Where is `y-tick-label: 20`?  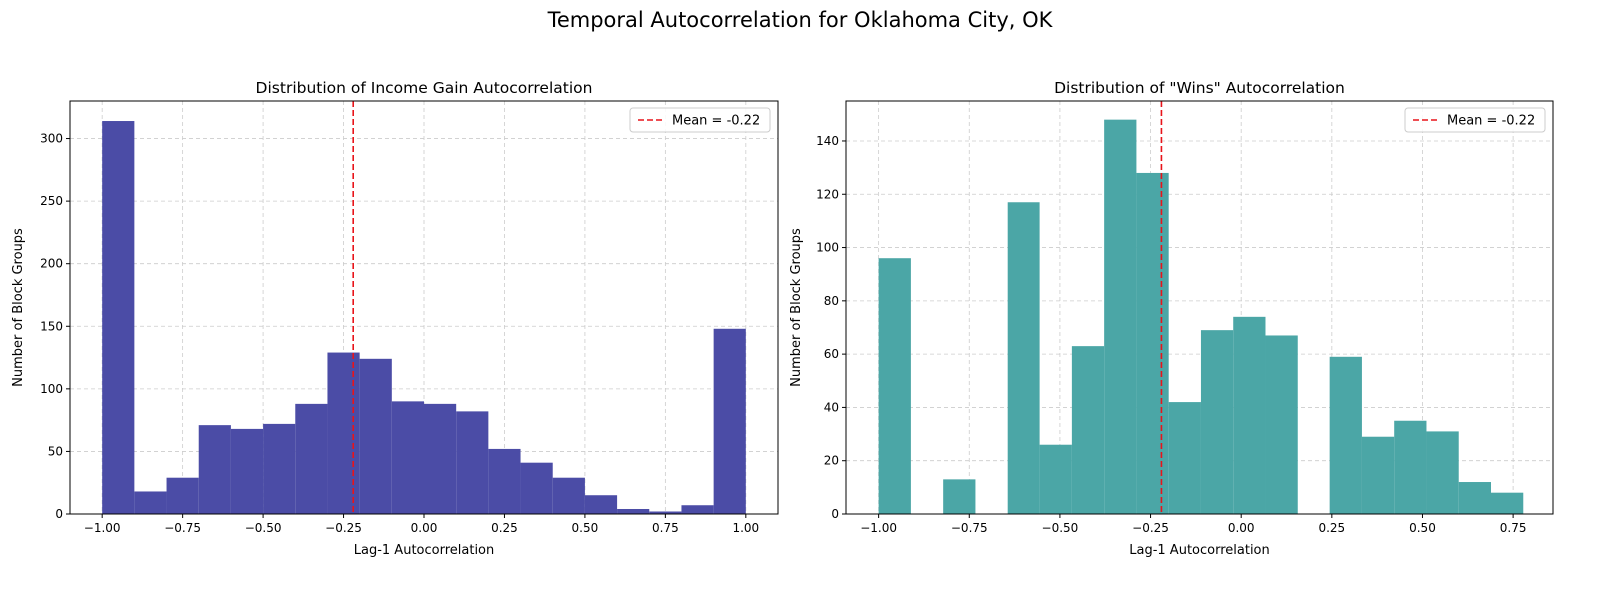 y-tick-label: 20 is located at coordinates (831, 461).